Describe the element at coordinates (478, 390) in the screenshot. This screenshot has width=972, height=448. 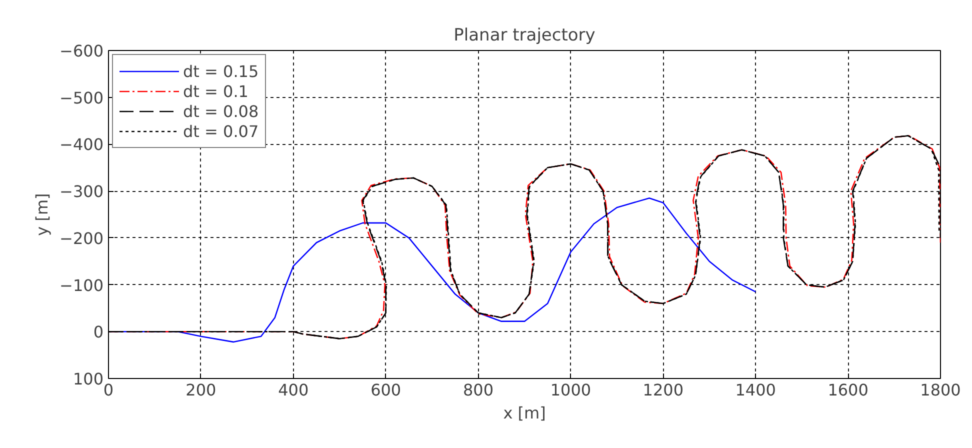
I see `x-tick-label: 800` at that location.